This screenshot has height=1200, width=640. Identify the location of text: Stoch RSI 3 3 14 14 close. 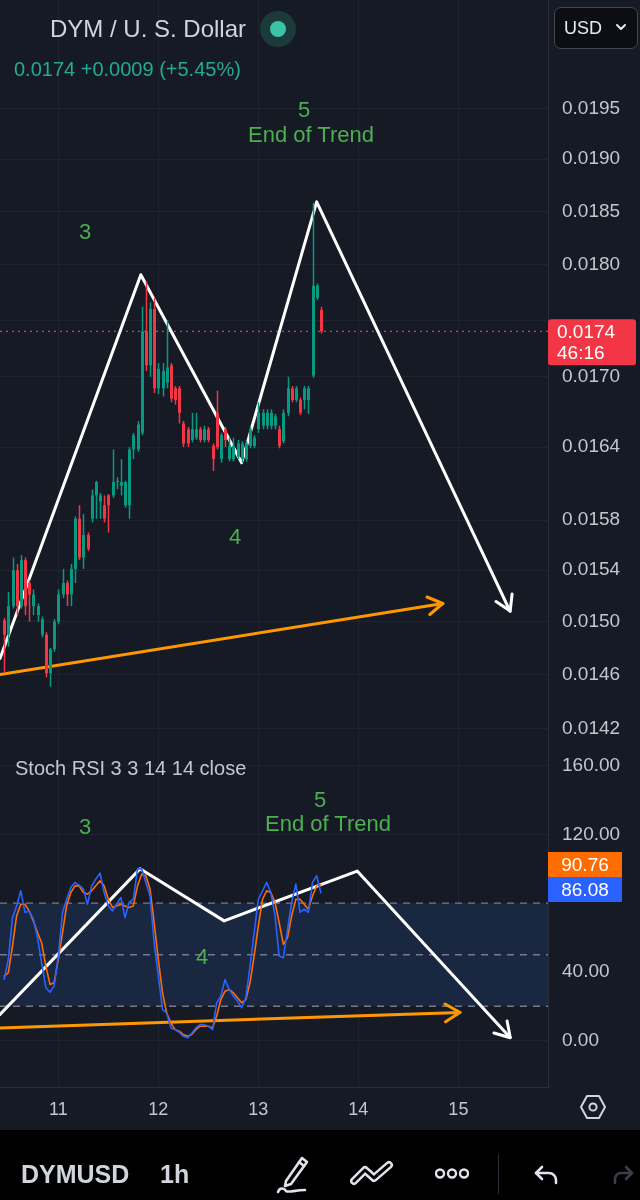
(131, 768).